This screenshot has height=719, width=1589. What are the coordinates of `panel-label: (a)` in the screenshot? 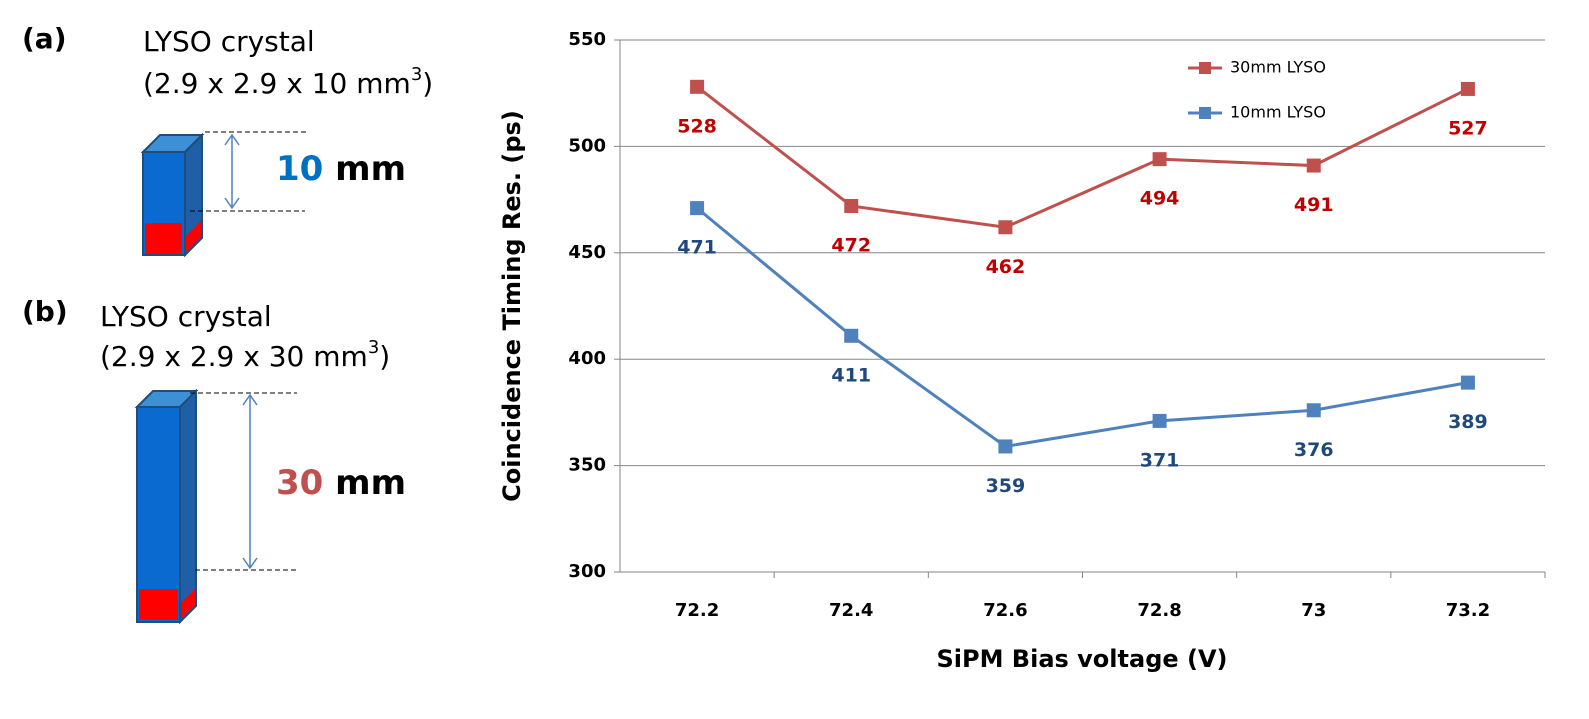 It's located at (44, 38).